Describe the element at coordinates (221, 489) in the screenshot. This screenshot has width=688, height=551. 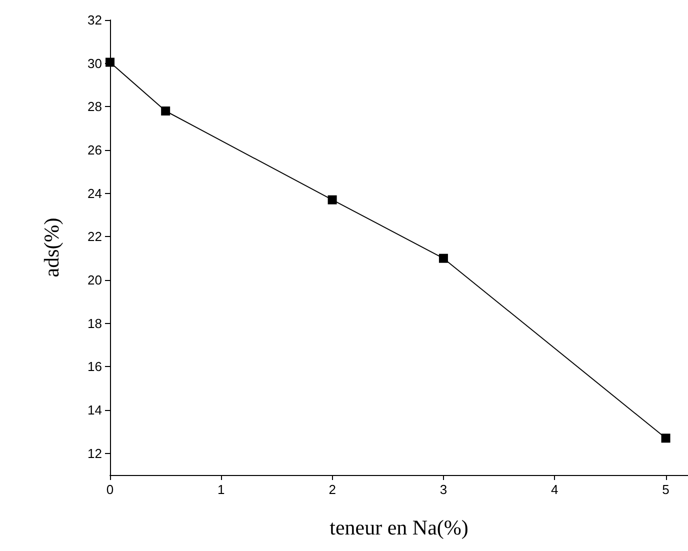
I see `x-tick-label: 1` at that location.